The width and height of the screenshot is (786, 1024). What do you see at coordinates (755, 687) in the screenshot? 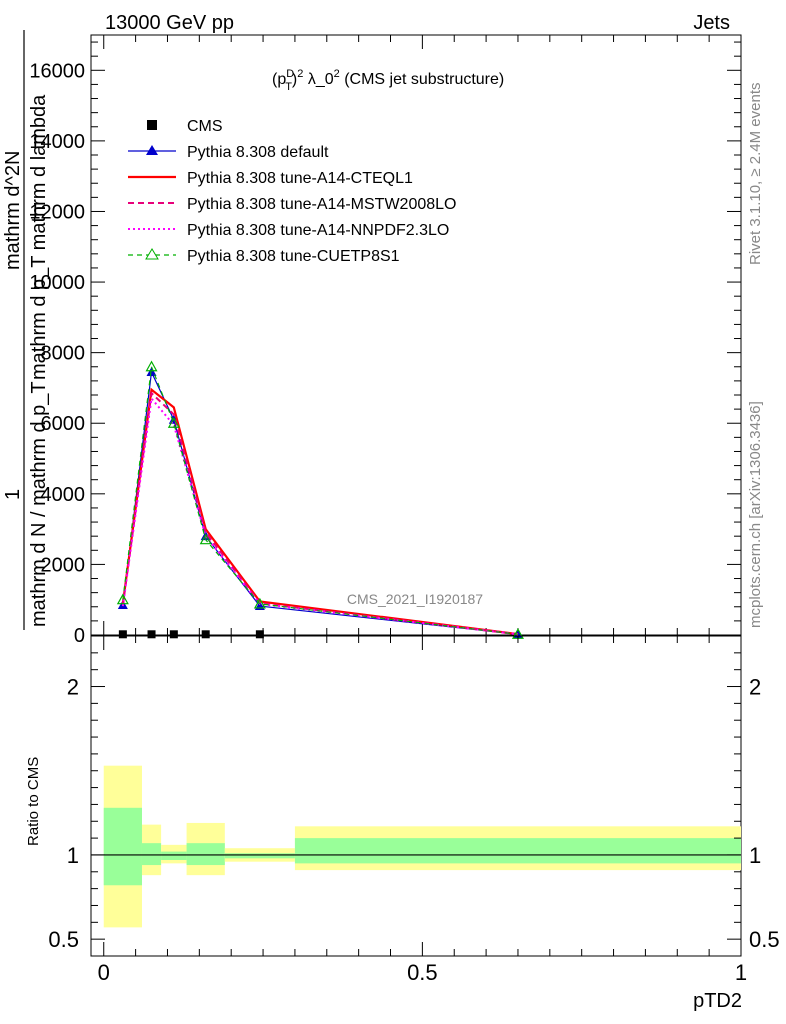
I see `ratio-ytick-label-right: 2` at bounding box center [755, 687].